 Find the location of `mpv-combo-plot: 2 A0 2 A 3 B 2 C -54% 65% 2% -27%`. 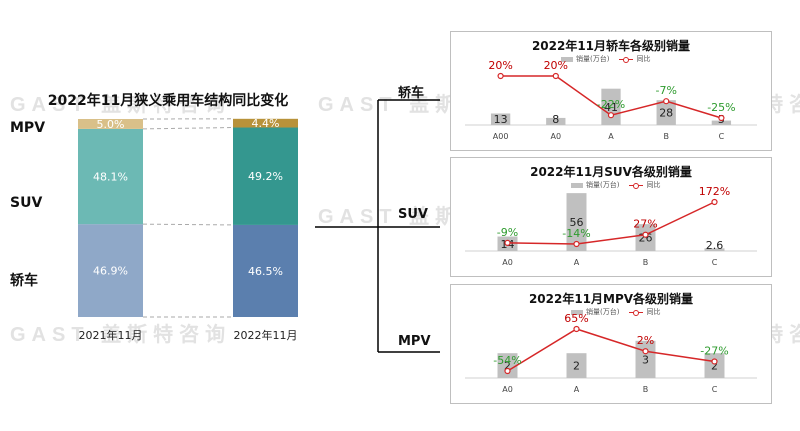

mpv-combo-plot: 2 A0 2 A 3 B 2 C -54% 65% 2% -27% is located at coordinates (611, 353).